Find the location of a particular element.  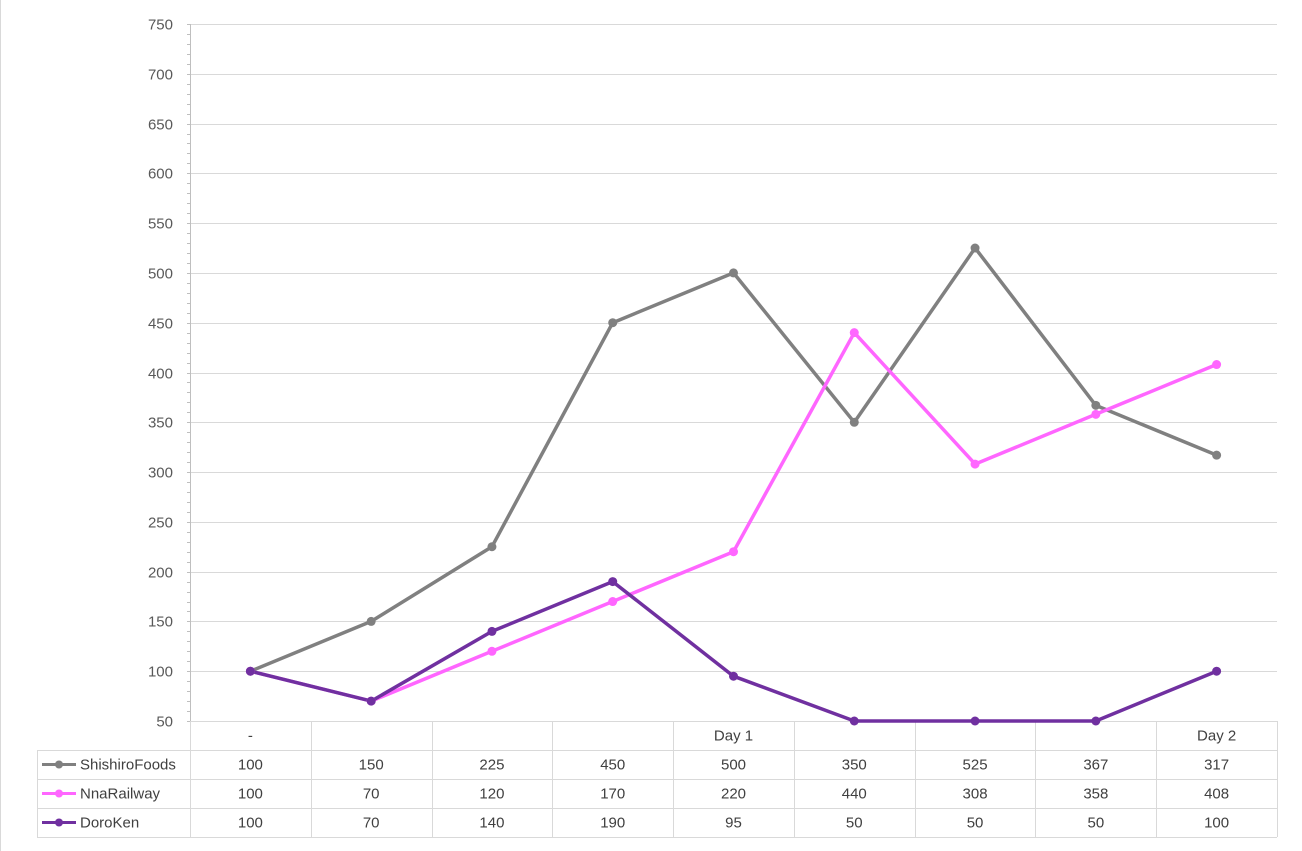

data-table-cell: 140 is located at coordinates (491, 823).